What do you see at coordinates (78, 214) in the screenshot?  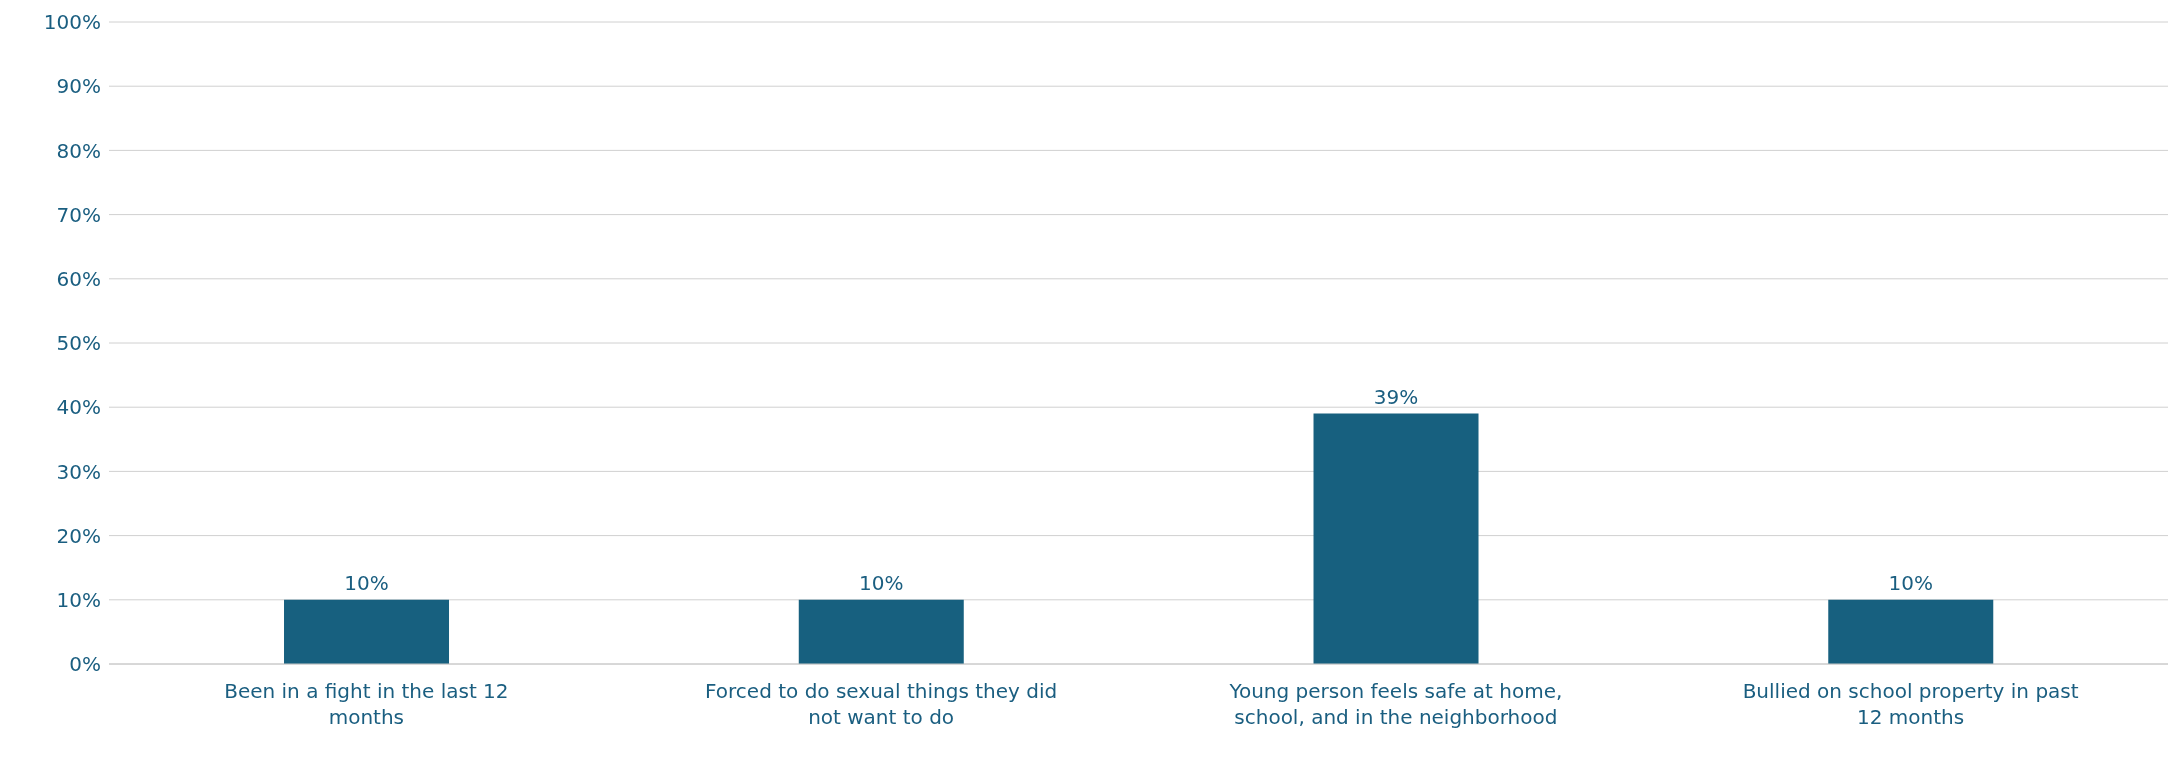 I see `y-tick-label: 70%` at bounding box center [78, 214].